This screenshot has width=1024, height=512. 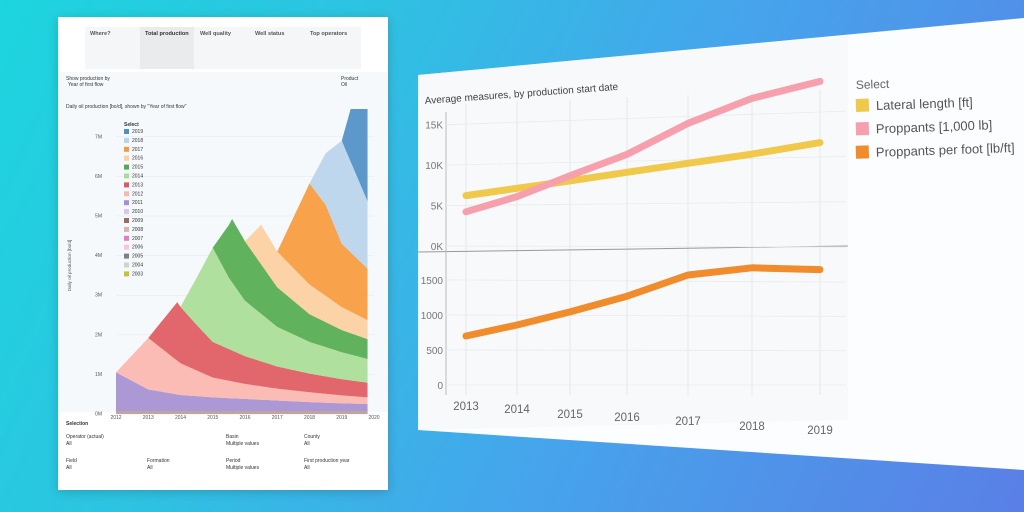 What do you see at coordinates (466, 407) in the screenshot?
I see `x-tick-label: 2013` at bounding box center [466, 407].